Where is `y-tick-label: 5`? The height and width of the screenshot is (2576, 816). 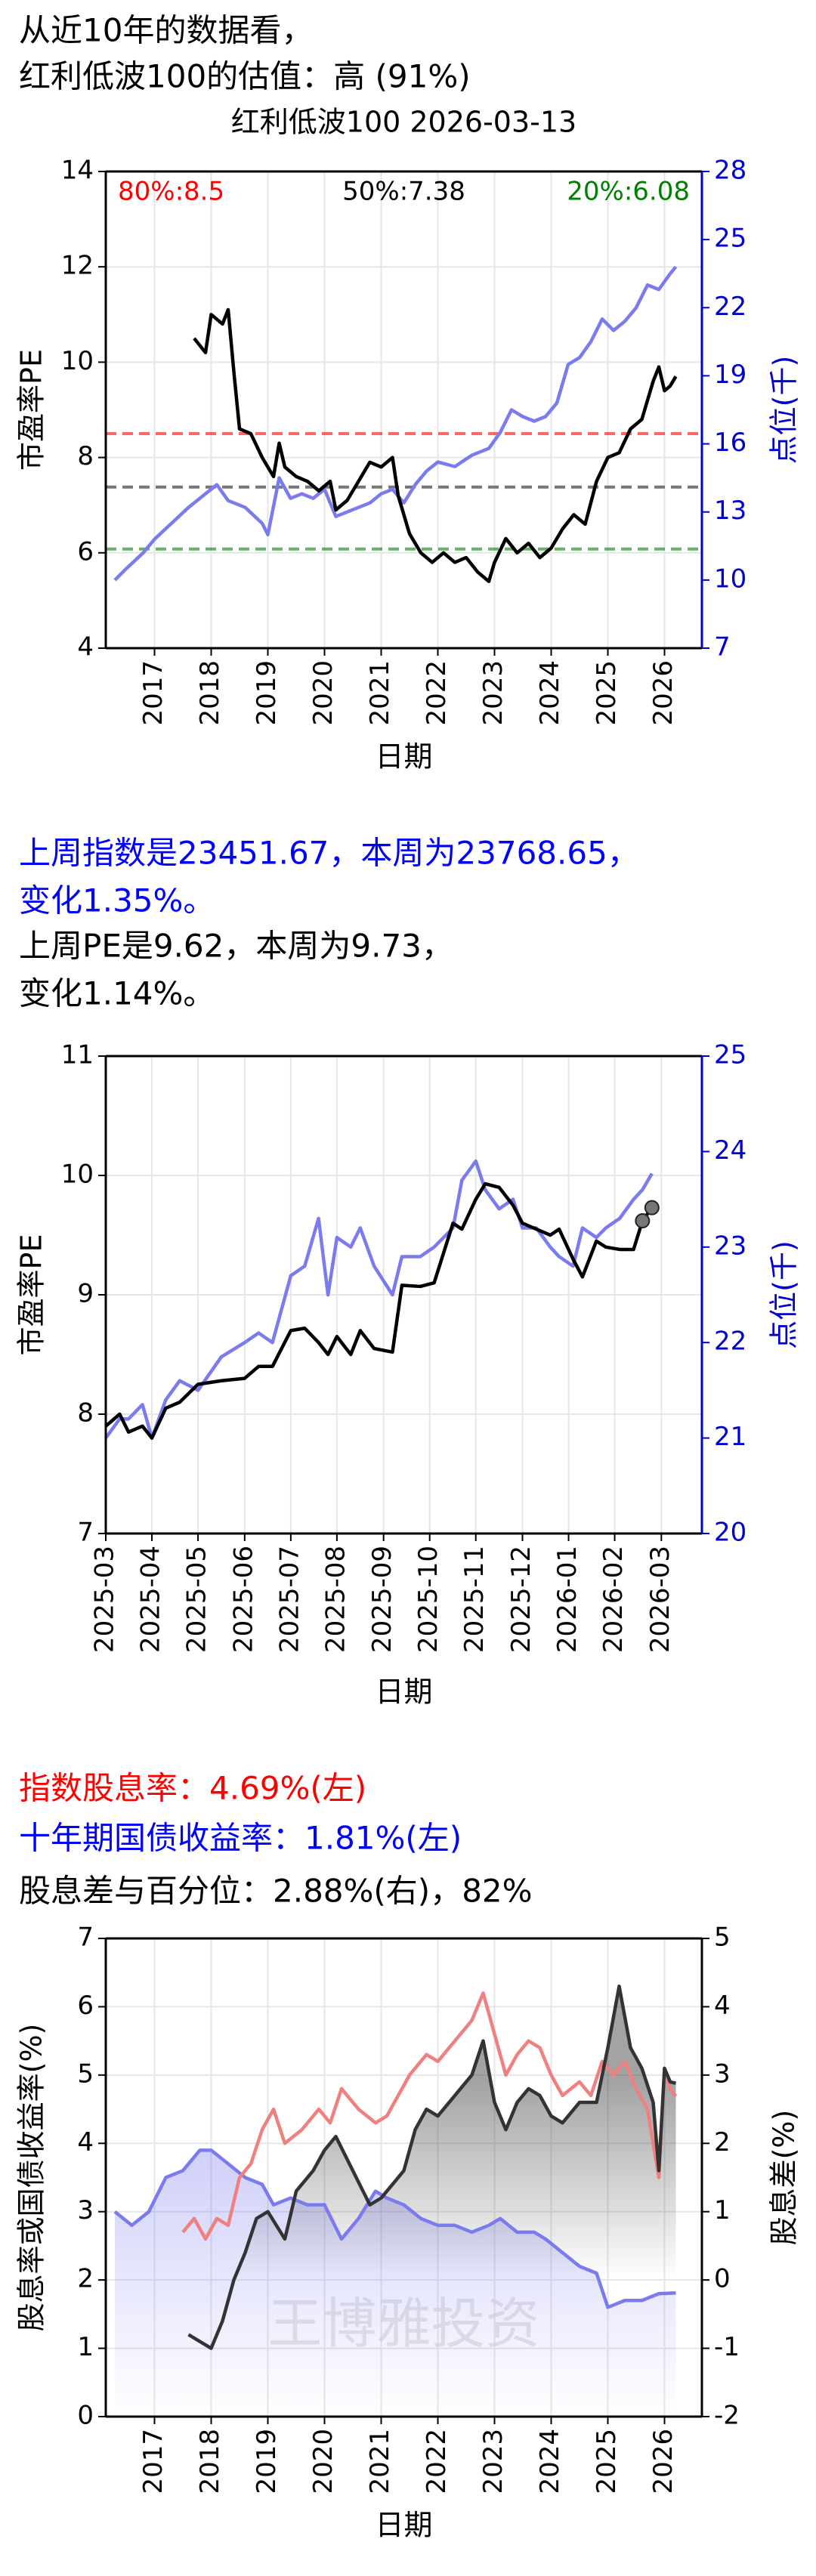
y-tick-label: 5 is located at coordinates (85, 2074).